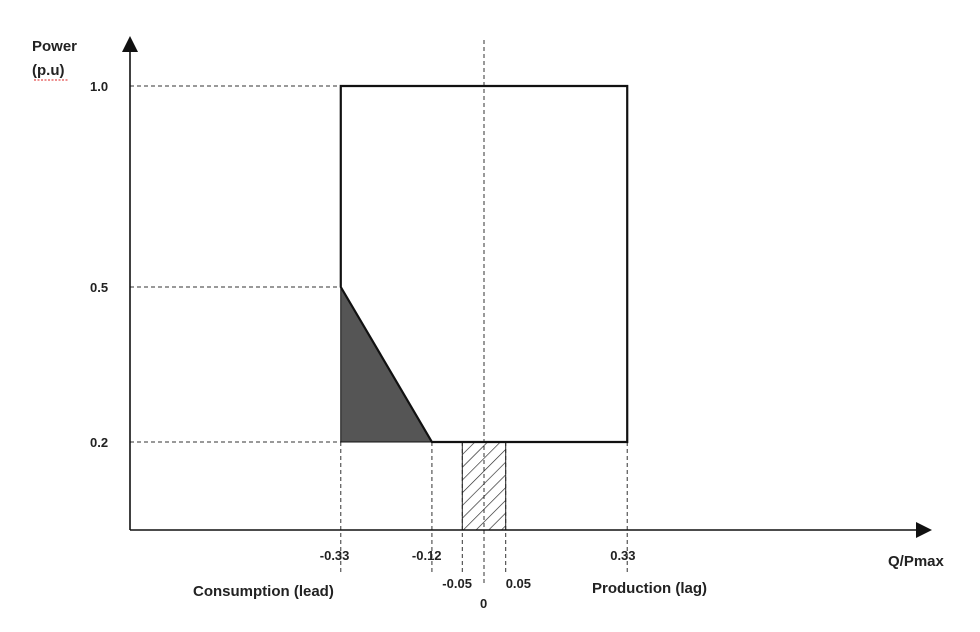 This screenshot has width=980, height=632. Describe the element at coordinates (263, 591) in the screenshot. I see `consumption-lead-label: Consumption (lead)` at that location.